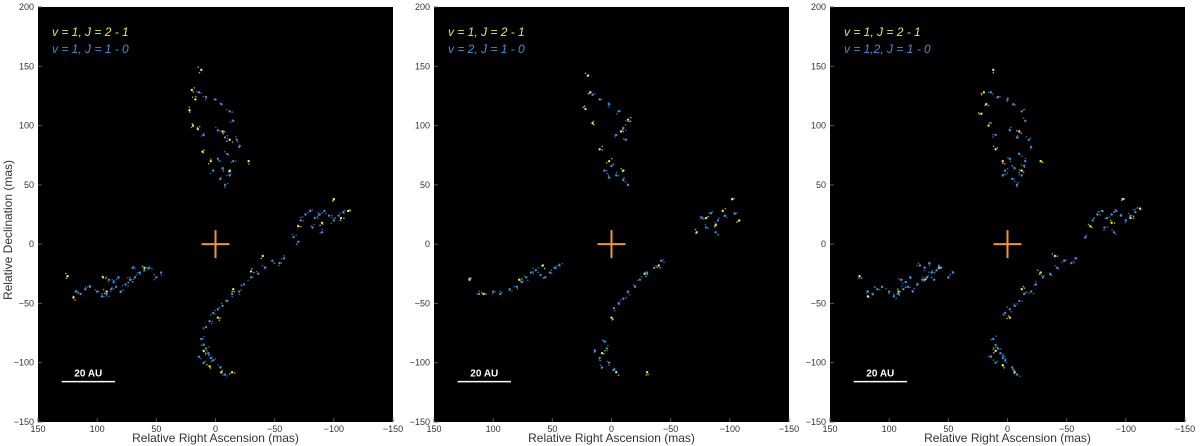 This screenshot has height=446, width=1200. Describe the element at coordinates (670, 429) in the screenshot. I see `x-tick-label: −50` at that location.